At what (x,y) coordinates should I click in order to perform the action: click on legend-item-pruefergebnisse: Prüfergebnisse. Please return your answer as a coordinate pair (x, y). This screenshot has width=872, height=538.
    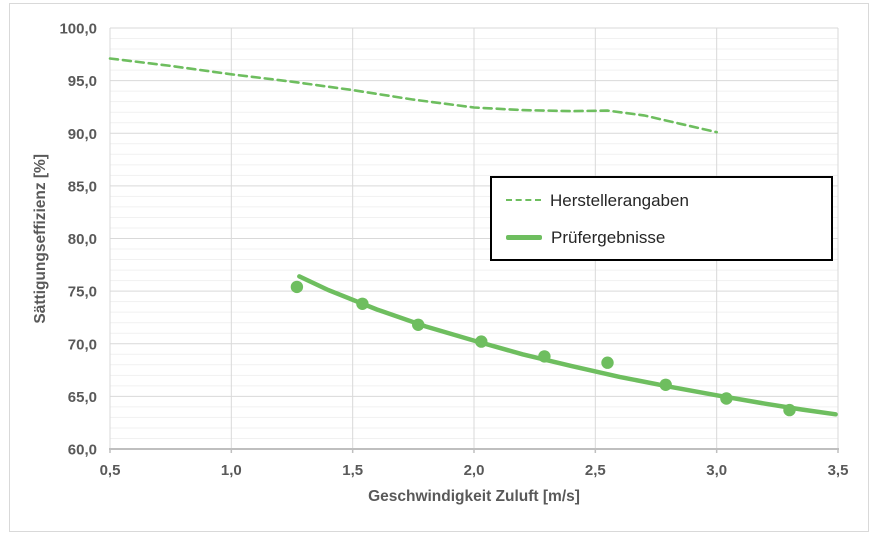
    Looking at the image, I should click on (668, 237).